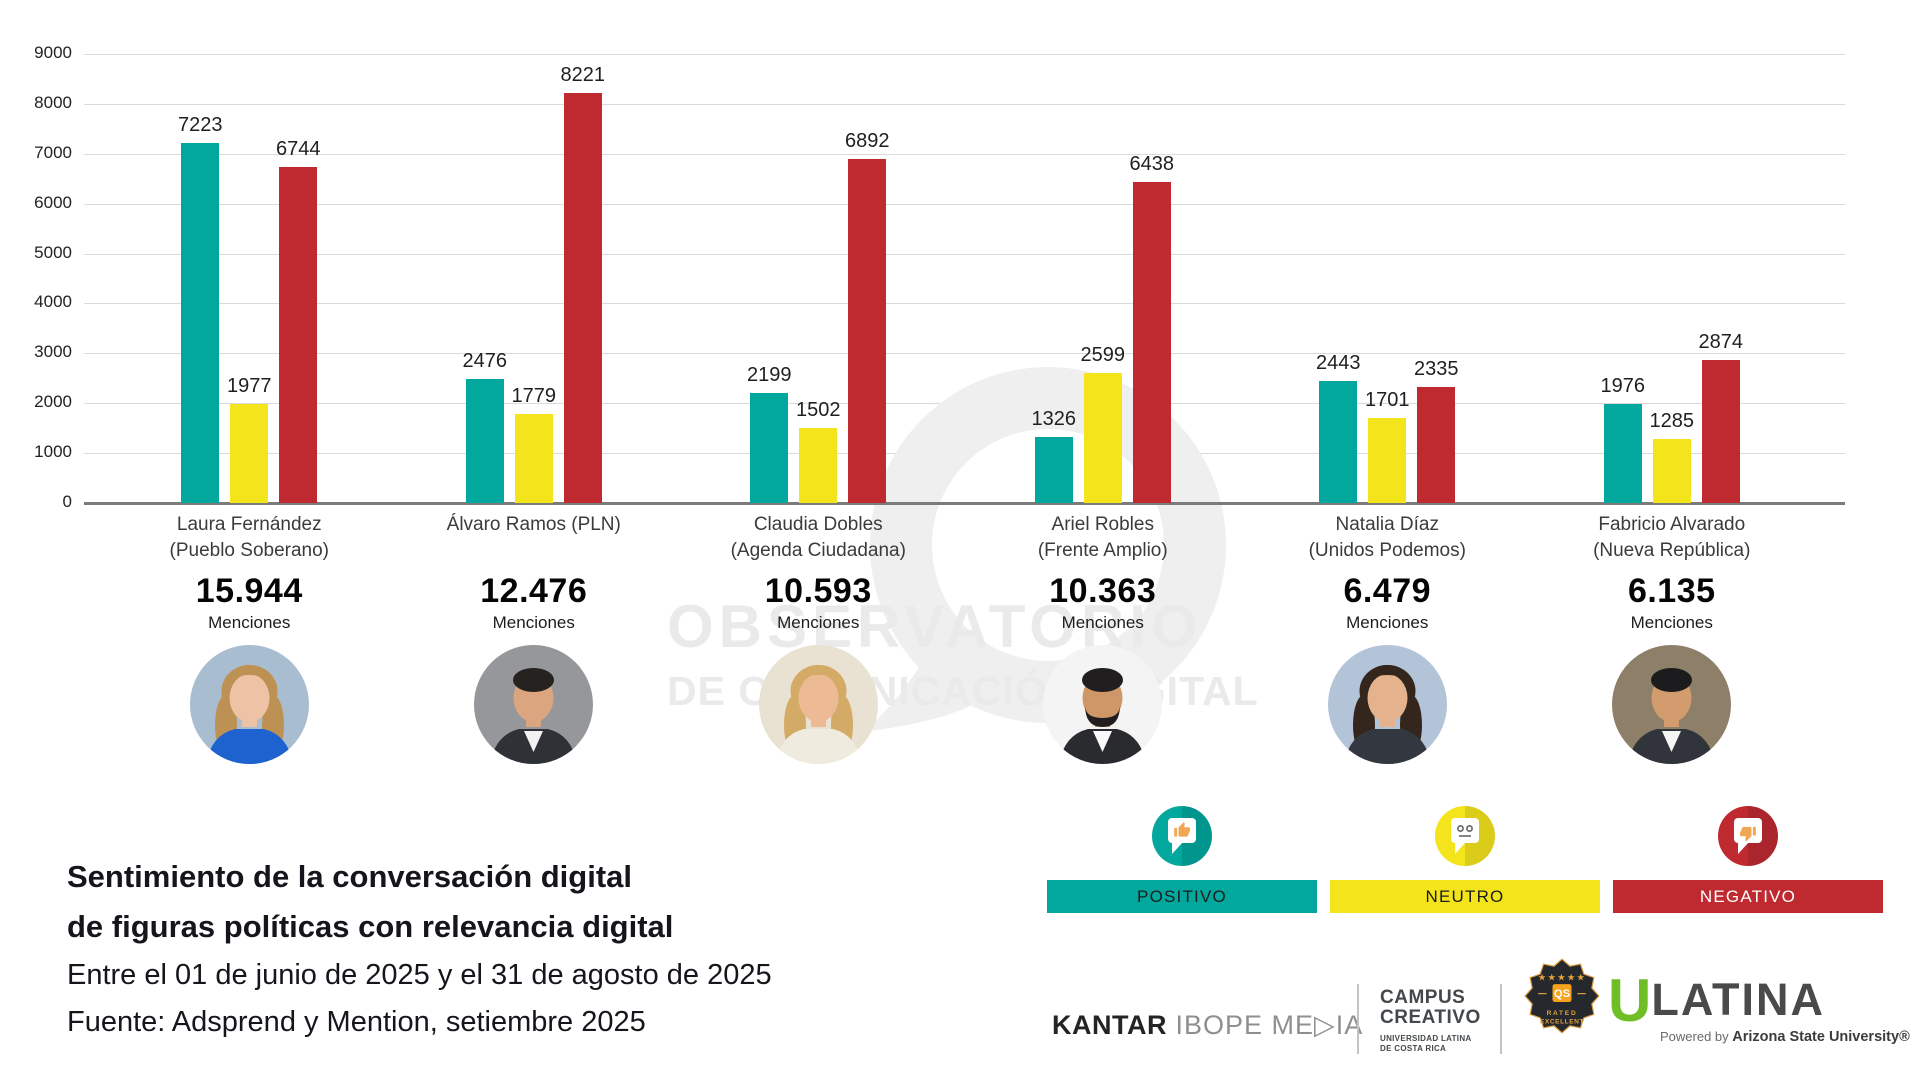 The height and width of the screenshot is (1080, 1920). I want to click on bar-value-label: 1977, so click(249, 386).